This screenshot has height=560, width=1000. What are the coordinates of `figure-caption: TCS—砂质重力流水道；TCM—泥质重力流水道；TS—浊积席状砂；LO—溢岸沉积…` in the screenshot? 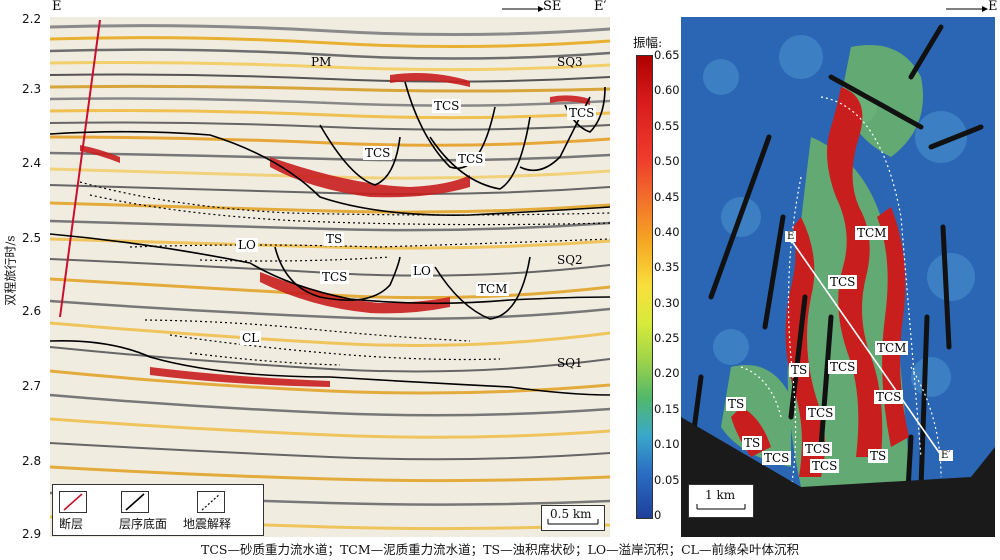 It's located at (500, 549).